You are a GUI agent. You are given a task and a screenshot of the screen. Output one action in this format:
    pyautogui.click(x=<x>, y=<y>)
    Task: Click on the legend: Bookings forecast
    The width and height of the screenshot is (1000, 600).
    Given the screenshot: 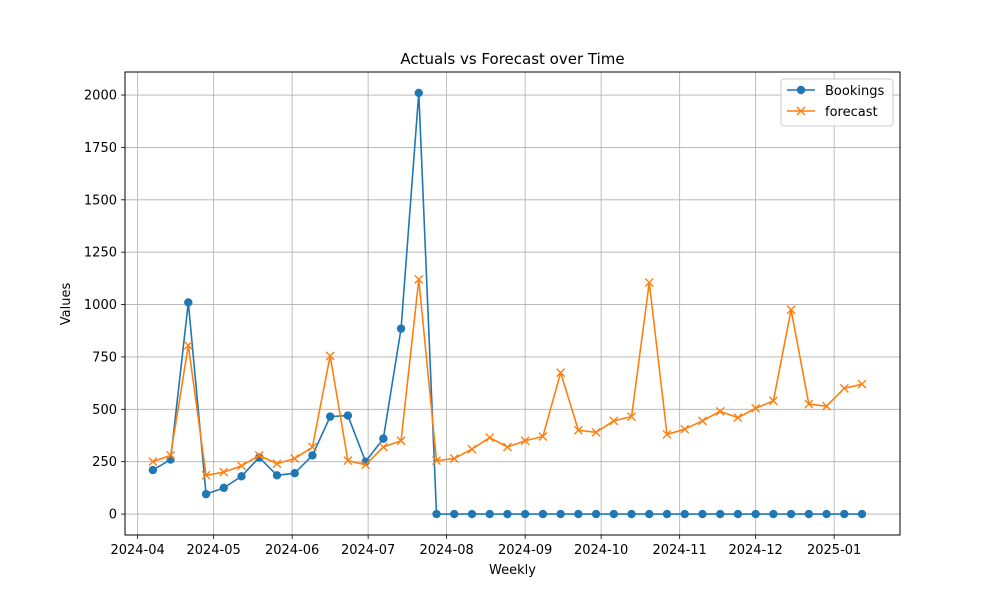 What is the action you would take?
    pyautogui.click(x=837, y=102)
    